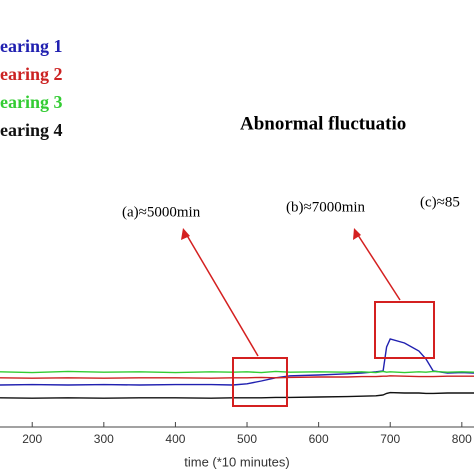 This screenshot has height=474, width=474. Describe the element at coordinates (161, 212) in the screenshot. I see `annotation: (a)≈5000min` at that location.